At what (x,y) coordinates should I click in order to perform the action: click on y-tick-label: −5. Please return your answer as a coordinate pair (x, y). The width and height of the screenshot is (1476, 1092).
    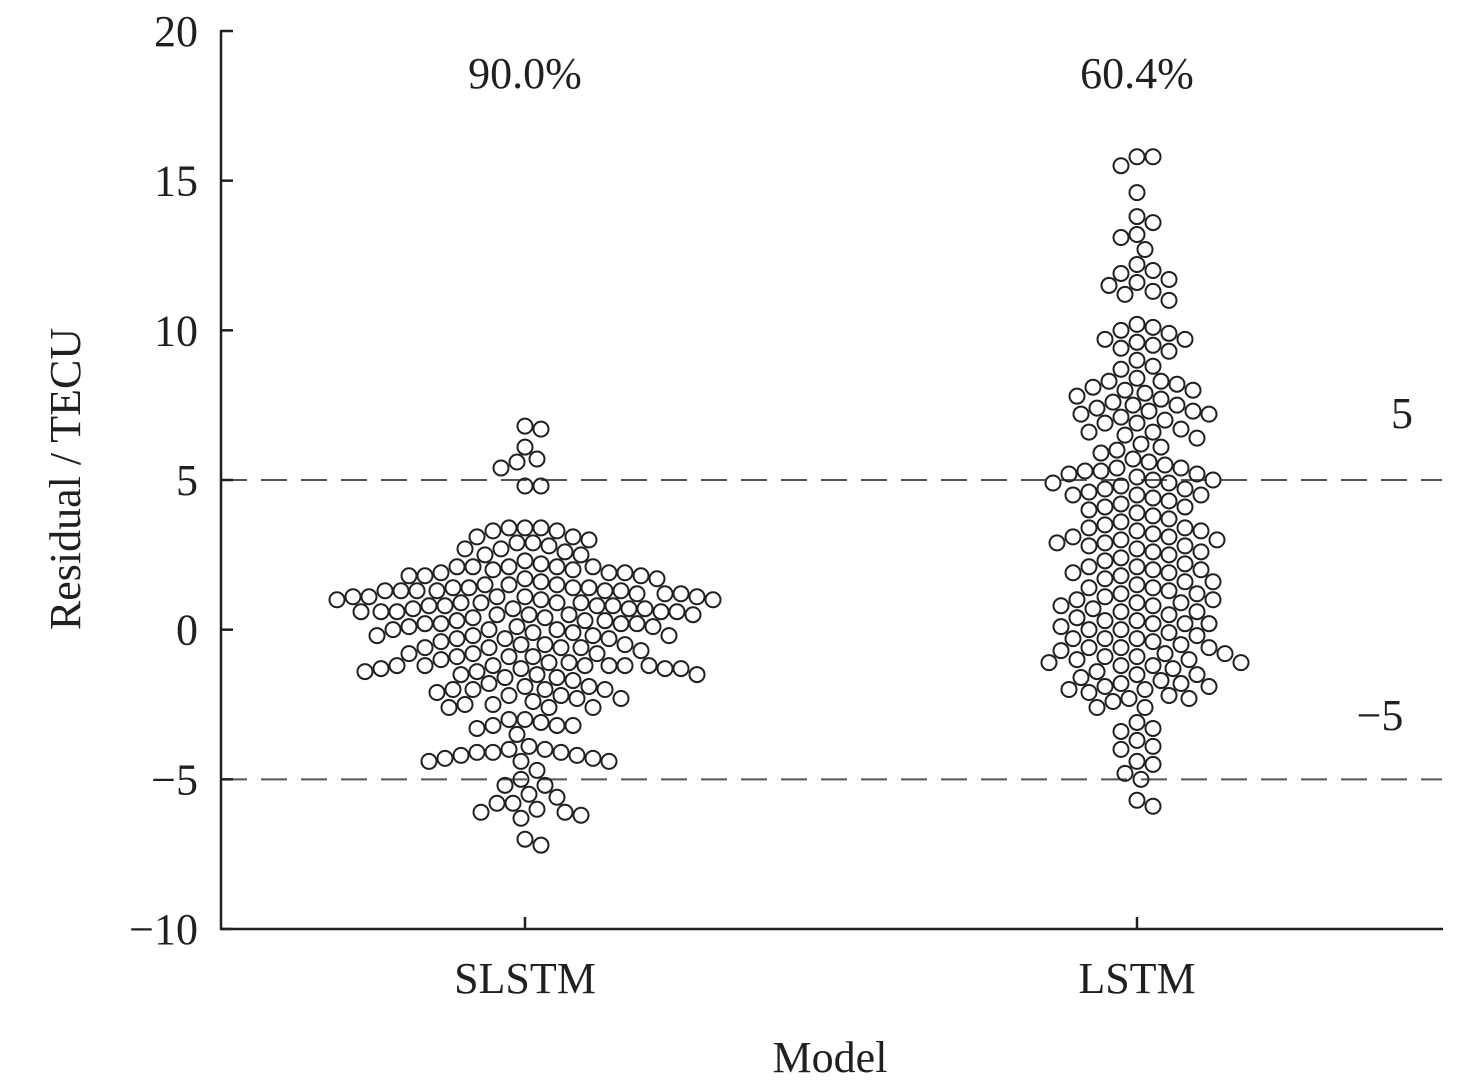
    Looking at the image, I should click on (174, 779).